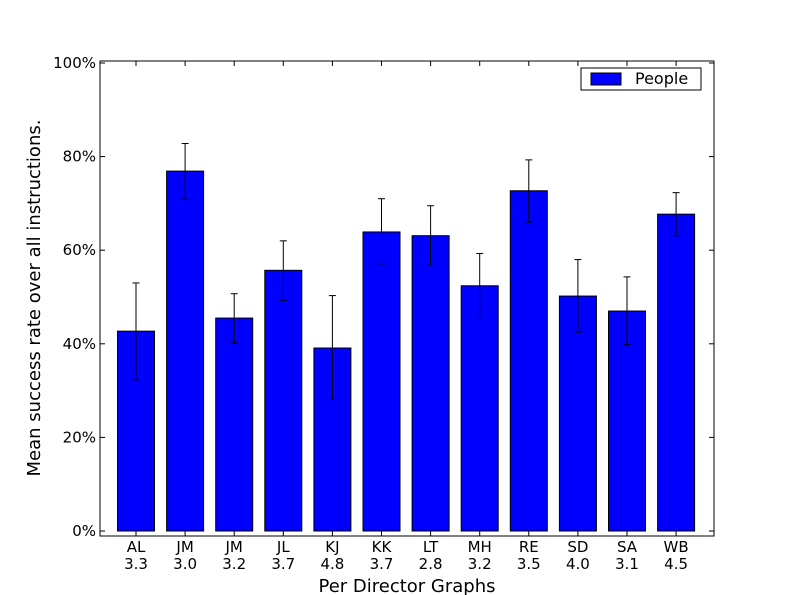  What do you see at coordinates (529, 555) in the screenshot?
I see `x-tick-label: RE 3.5` at bounding box center [529, 555].